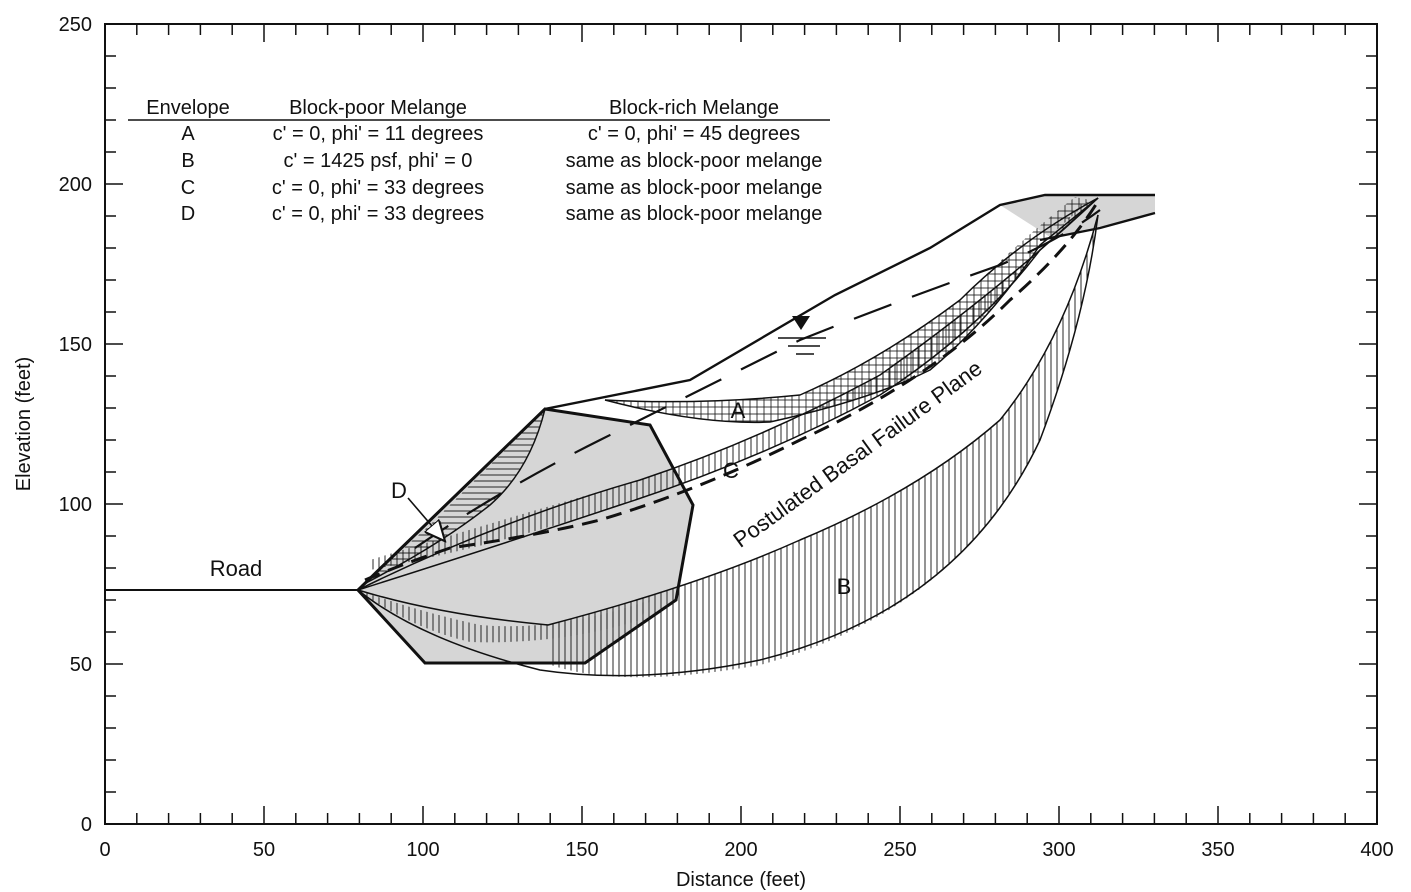  What do you see at coordinates (75, 505) in the screenshot?
I see `y-tick-label: 100` at bounding box center [75, 505].